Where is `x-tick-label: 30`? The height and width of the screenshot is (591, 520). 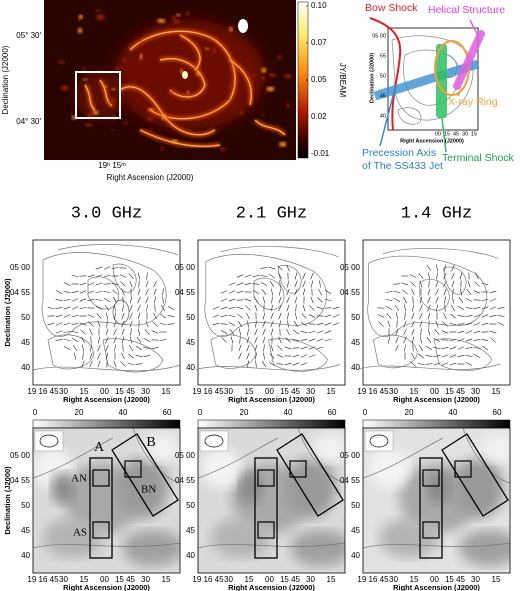 x-tick-label: 30 is located at coordinates (393, 391).